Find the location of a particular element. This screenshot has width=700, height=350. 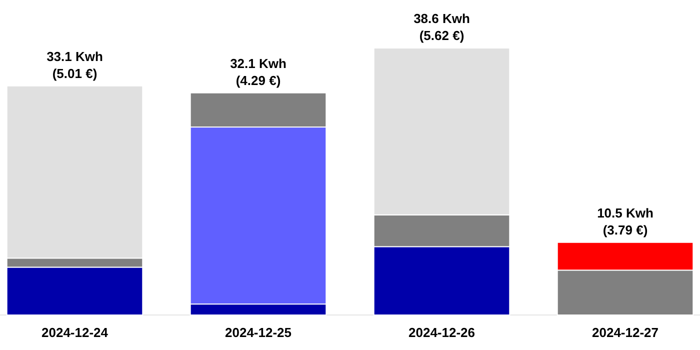

x-tick-label: 2024-12-24 is located at coordinates (75, 332).